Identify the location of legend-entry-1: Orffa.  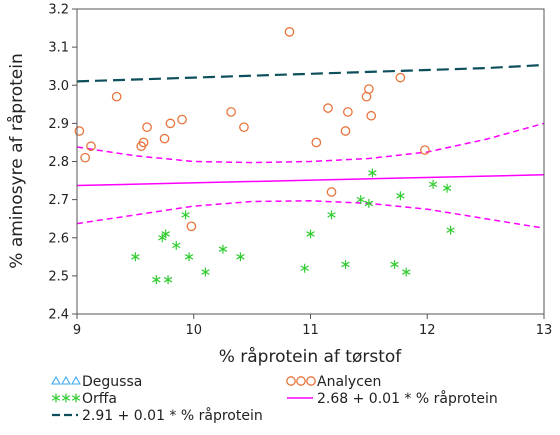
(84, 399).